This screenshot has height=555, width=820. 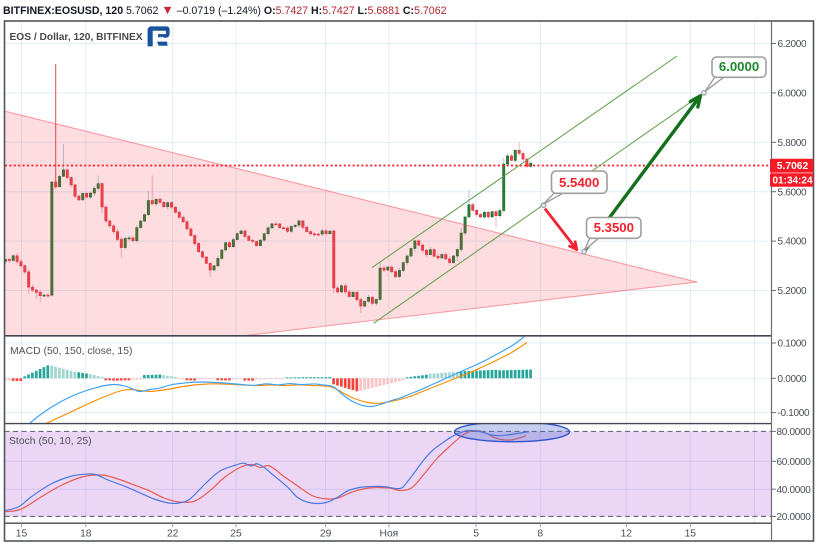 I want to click on svg-text: 0.0000, so click(x=793, y=379).